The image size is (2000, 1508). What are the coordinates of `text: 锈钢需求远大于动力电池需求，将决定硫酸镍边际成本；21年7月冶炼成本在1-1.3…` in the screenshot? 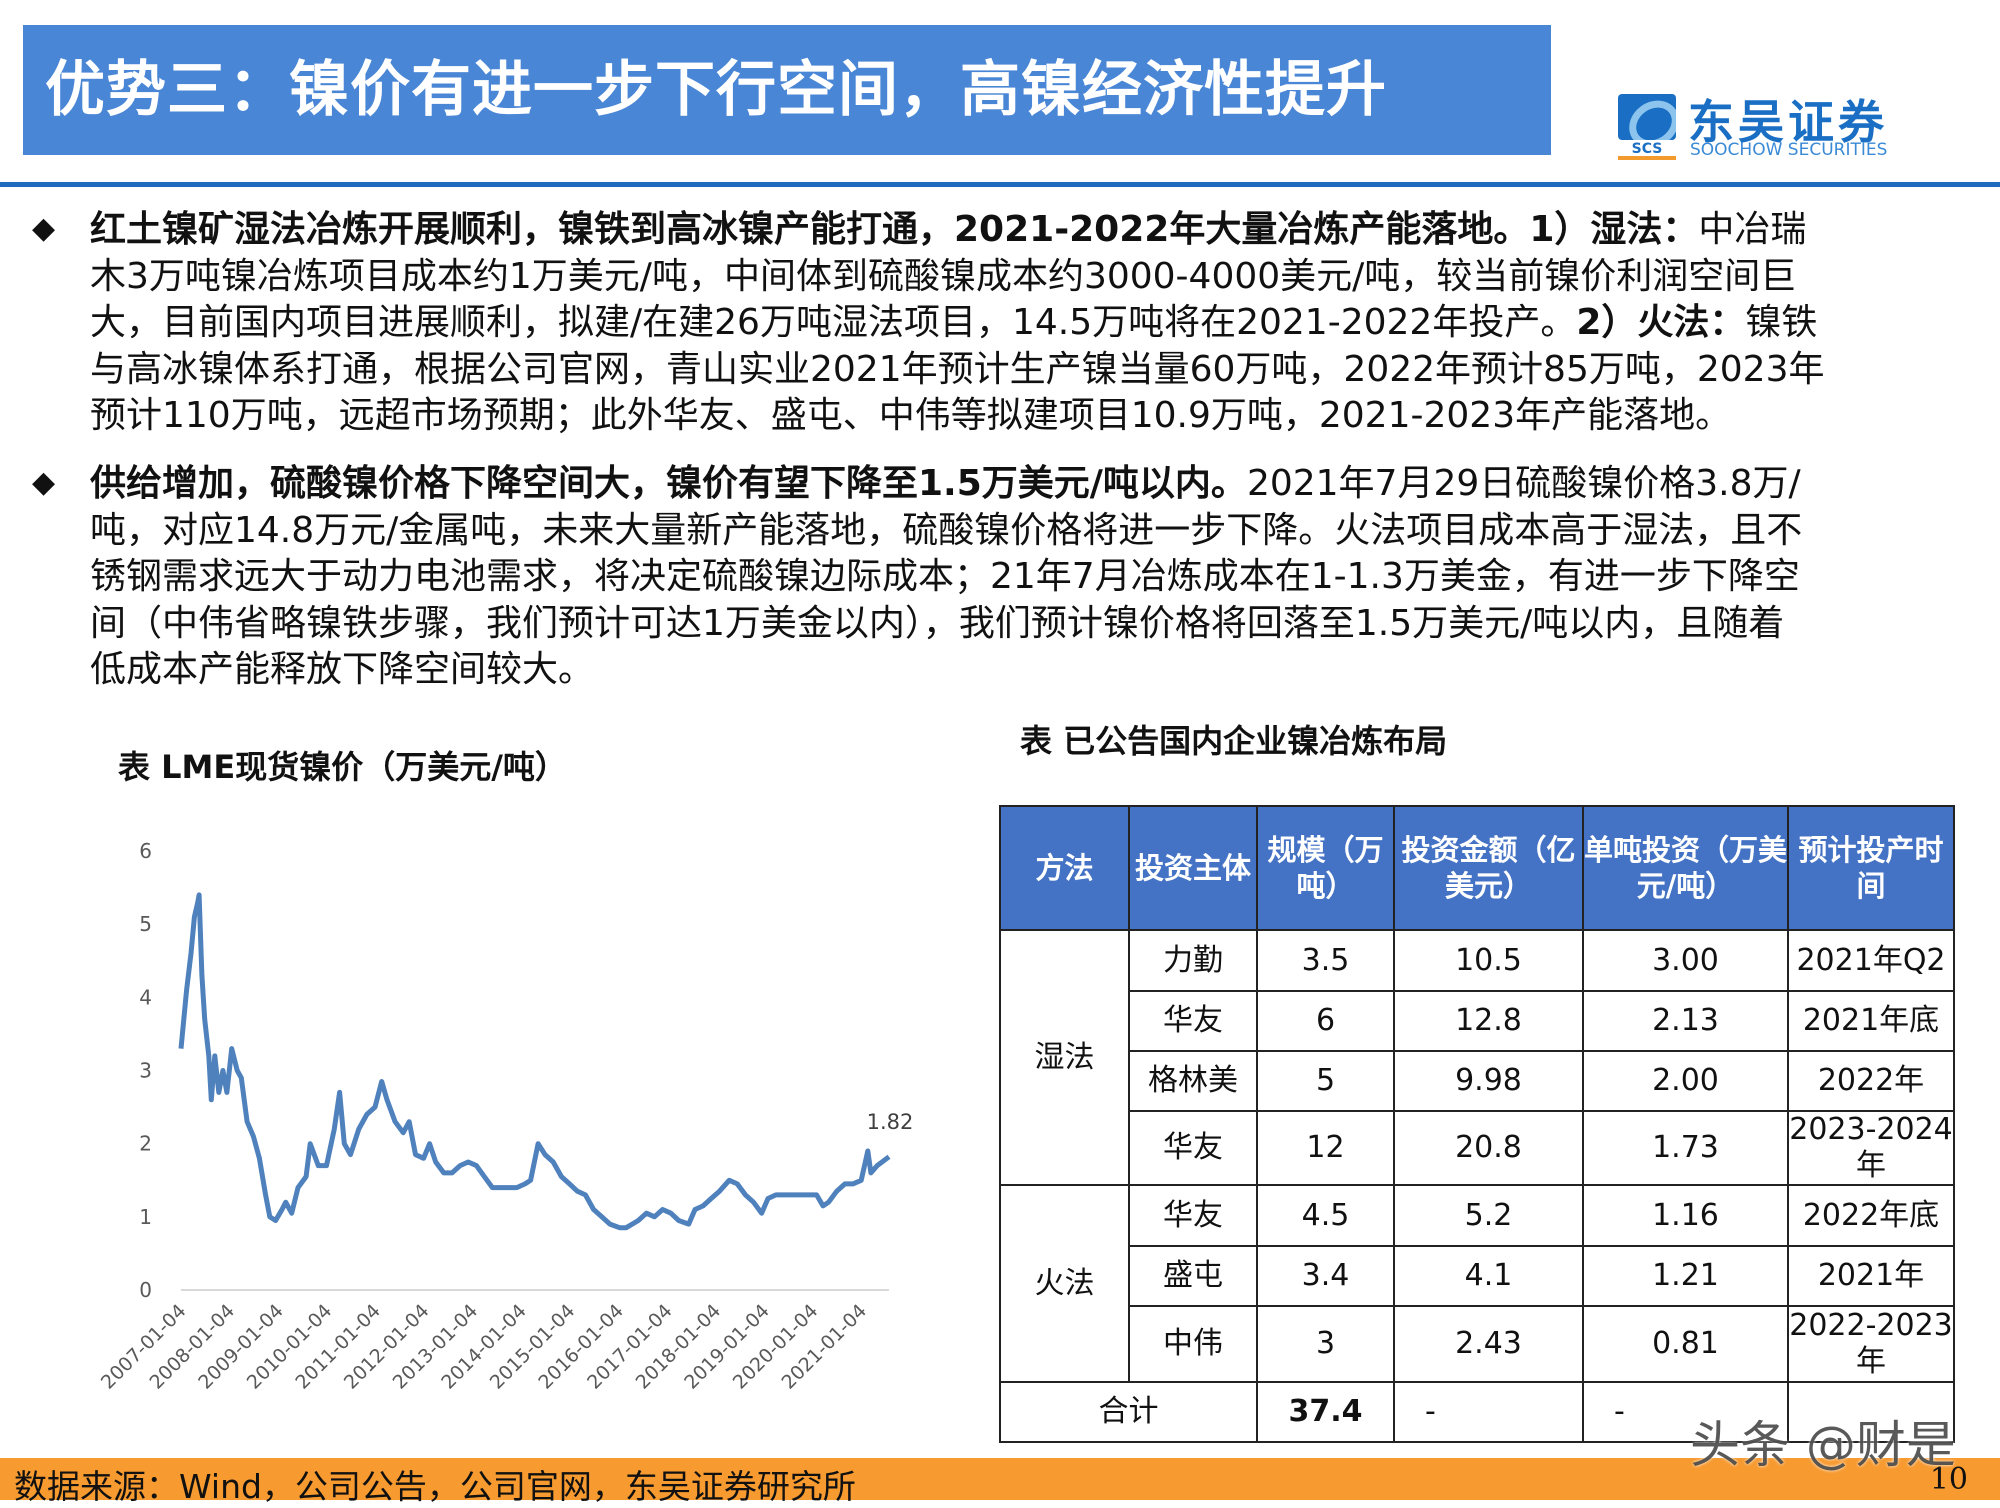 It's located at (945, 576).